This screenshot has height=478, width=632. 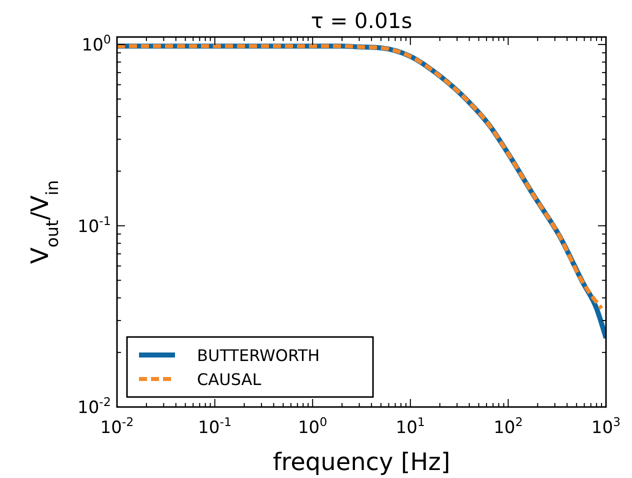 What do you see at coordinates (361, 21) in the screenshot?
I see `chart-title: τ = 0.01s` at bounding box center [361, 21].